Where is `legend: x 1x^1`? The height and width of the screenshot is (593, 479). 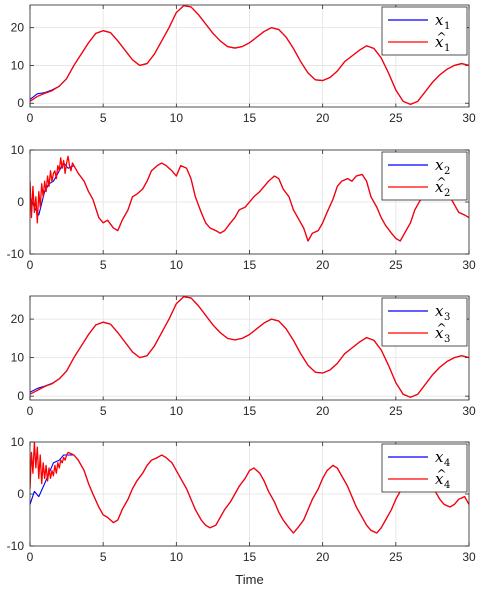
legend: x 1x^1 is located at coordinates (424, 31).